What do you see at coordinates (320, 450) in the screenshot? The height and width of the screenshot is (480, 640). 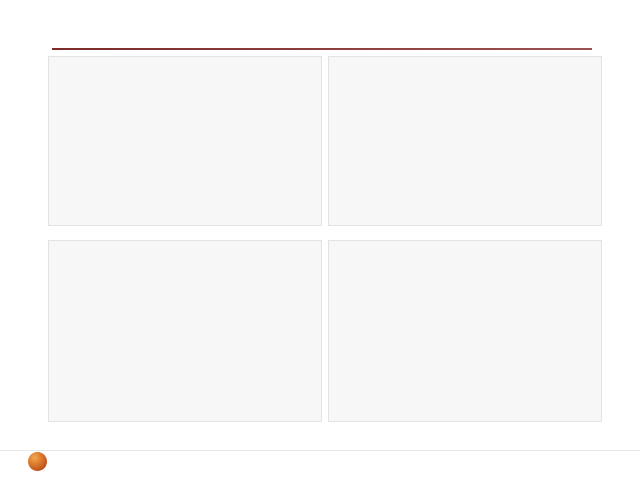 I see `footer-divider` at bounding box center [320, 450].